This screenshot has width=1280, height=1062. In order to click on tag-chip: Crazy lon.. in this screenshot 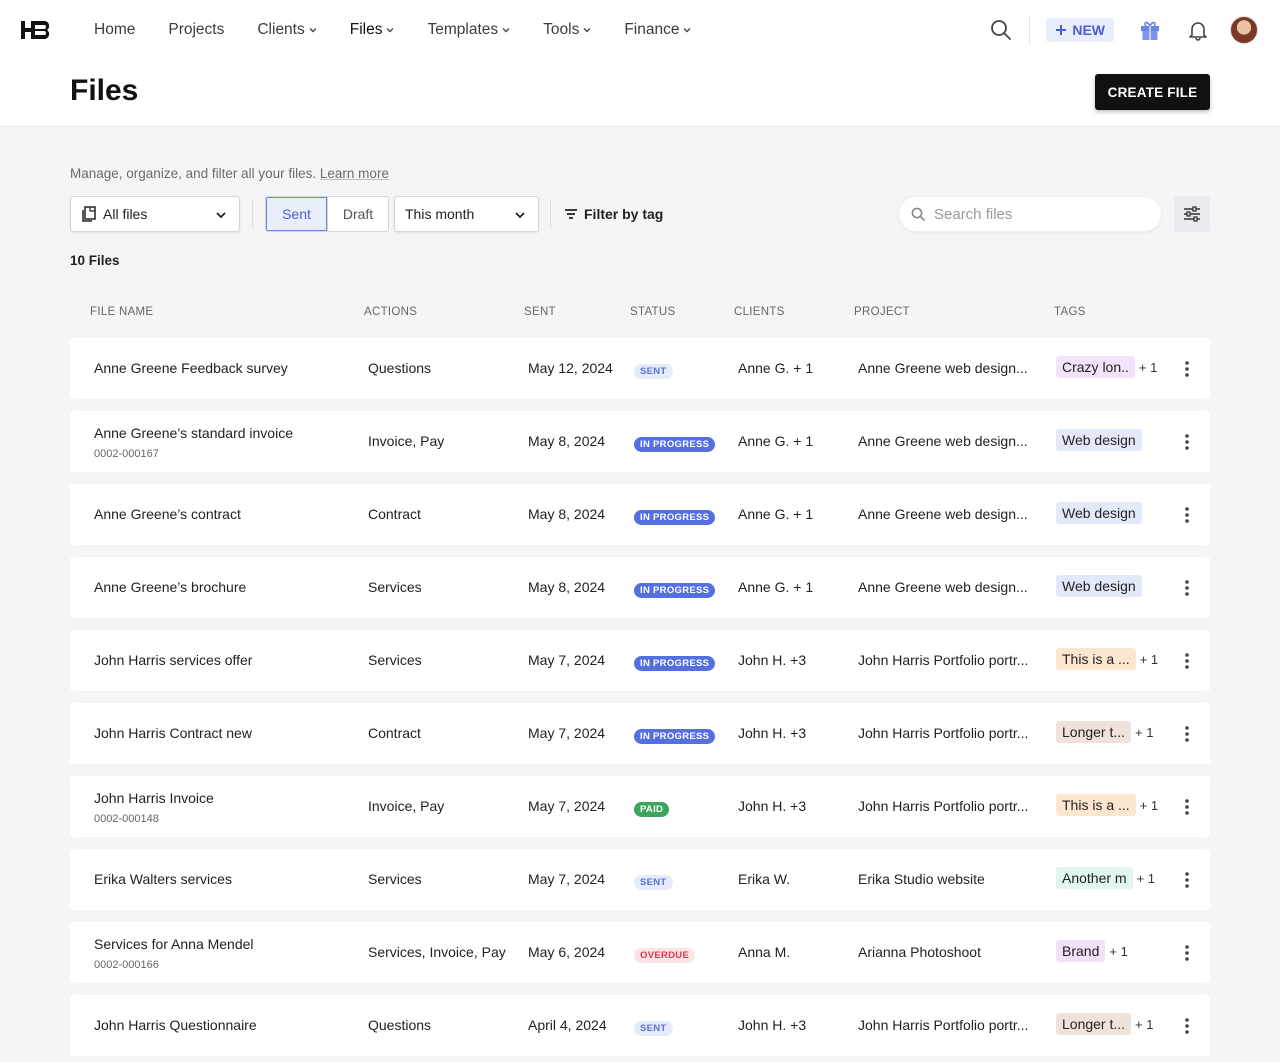, I will do `click(1095, 367)`.